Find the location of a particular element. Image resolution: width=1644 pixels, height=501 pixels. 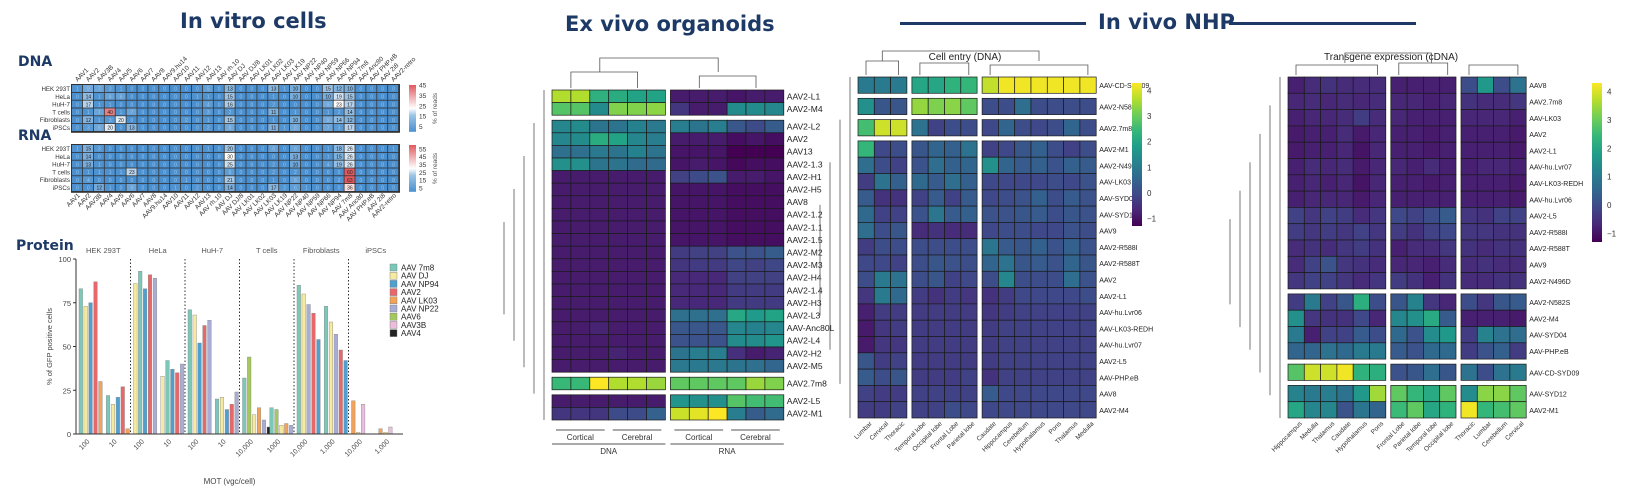

group-label: HeLa is located at coordinates (158, 250).